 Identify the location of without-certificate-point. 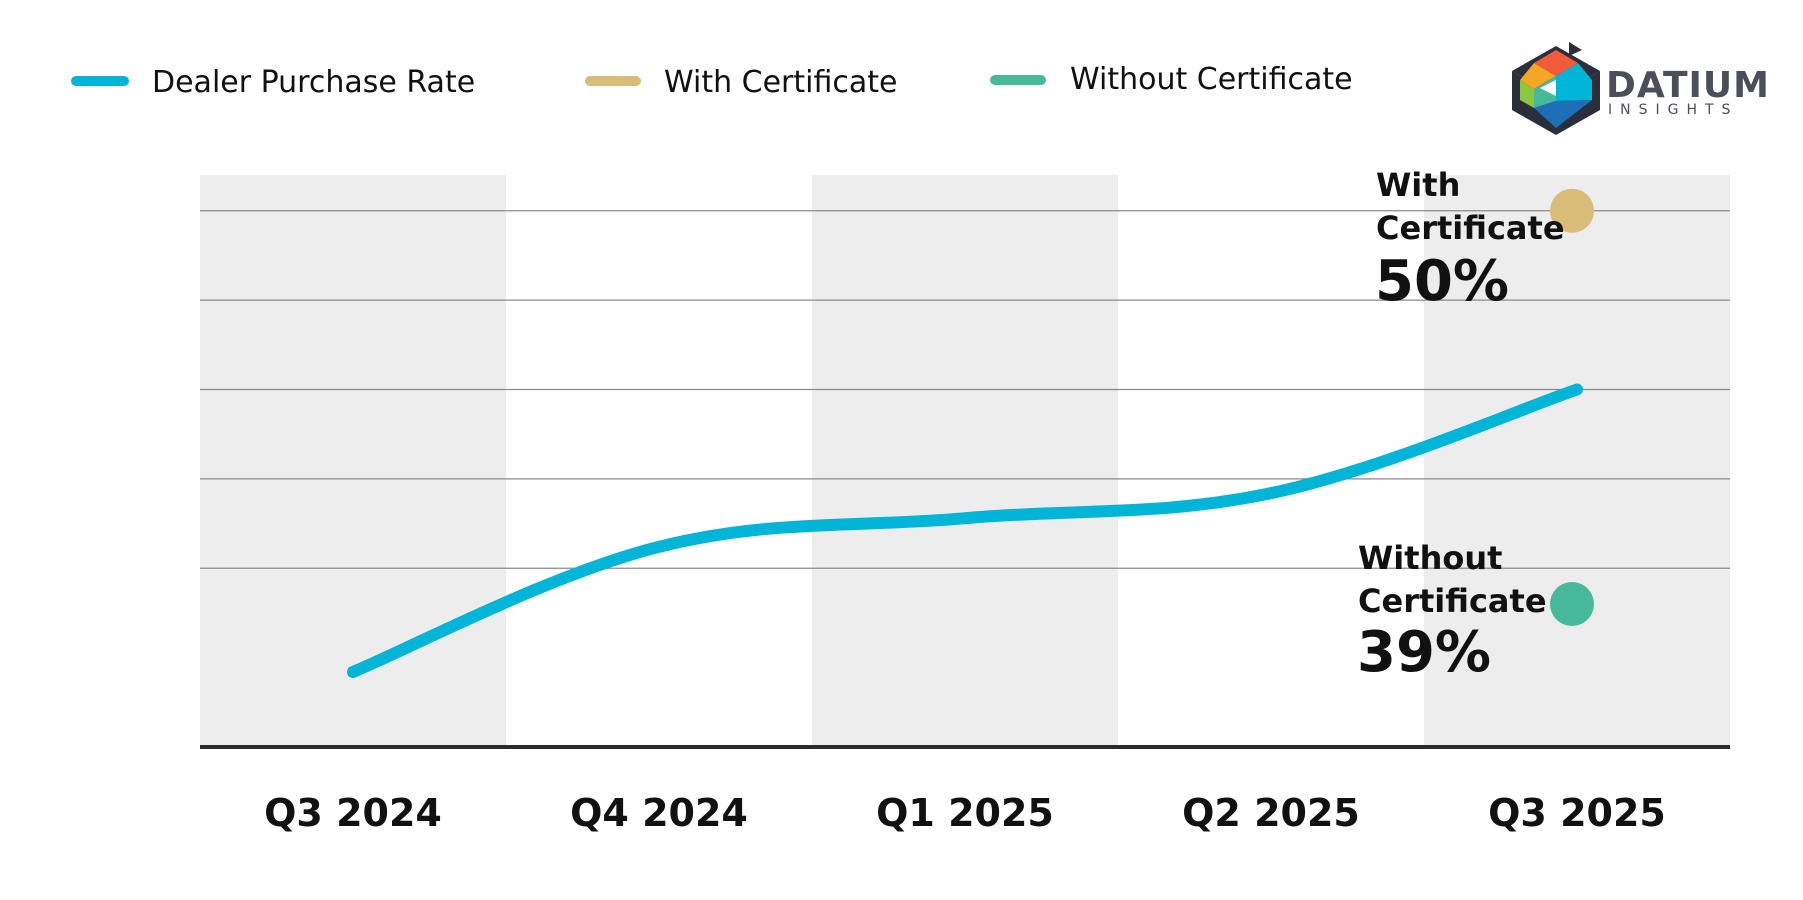
(1572, 604).